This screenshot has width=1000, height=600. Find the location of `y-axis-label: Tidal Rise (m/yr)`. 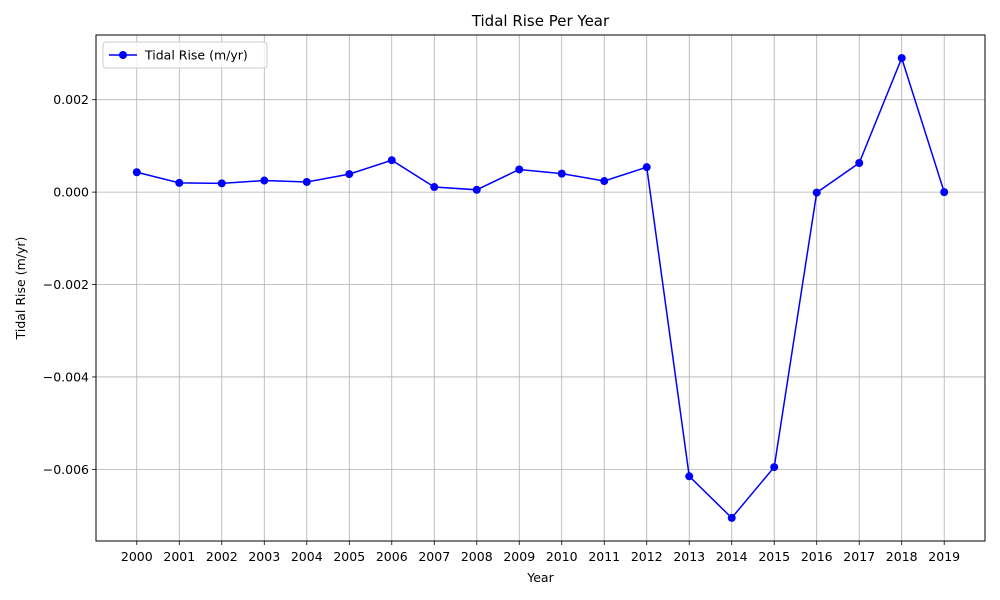

y-axis-label: Tidal Rise (m/yr) is located at coordinates (20, 289).